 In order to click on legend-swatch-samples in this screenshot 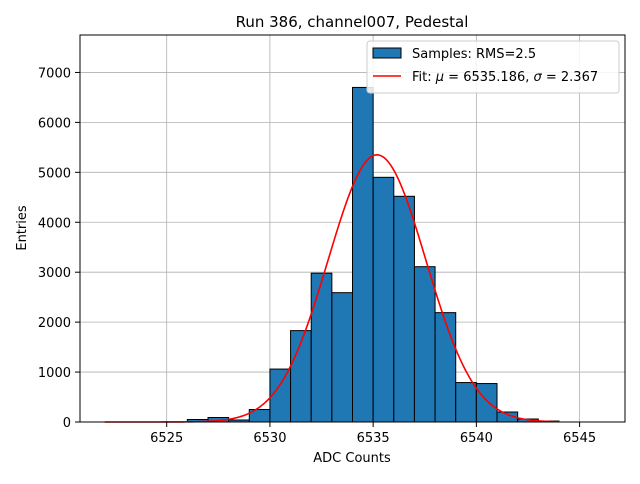, I will do `click(387, 53)`.